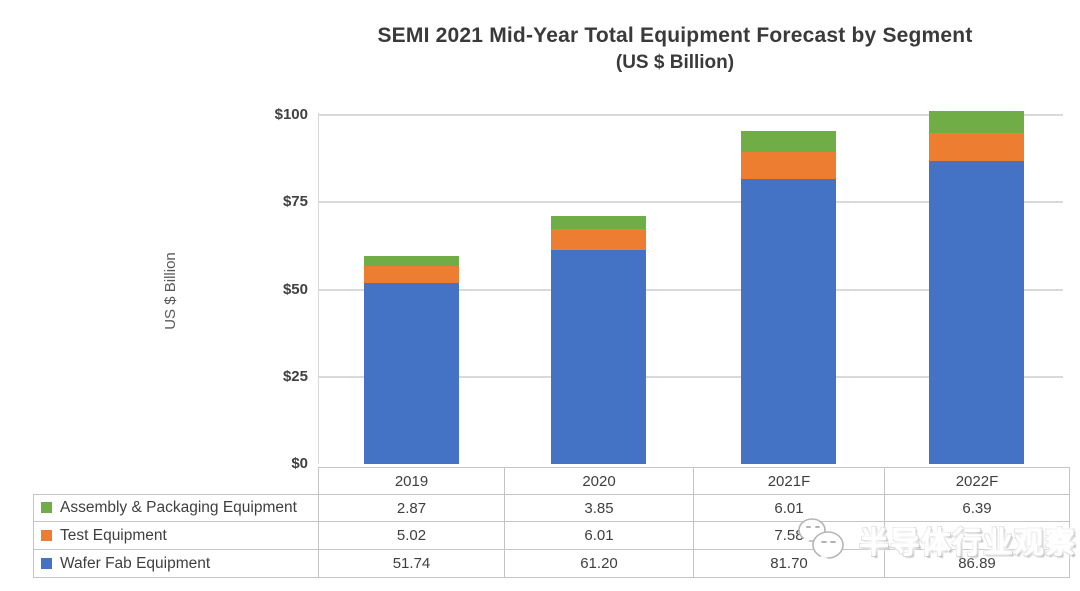  What do you see at coordinates (411, 274) in the screenshot?
I see `bar-segment-2019-test-equipment` at bounding box center [411, 274].